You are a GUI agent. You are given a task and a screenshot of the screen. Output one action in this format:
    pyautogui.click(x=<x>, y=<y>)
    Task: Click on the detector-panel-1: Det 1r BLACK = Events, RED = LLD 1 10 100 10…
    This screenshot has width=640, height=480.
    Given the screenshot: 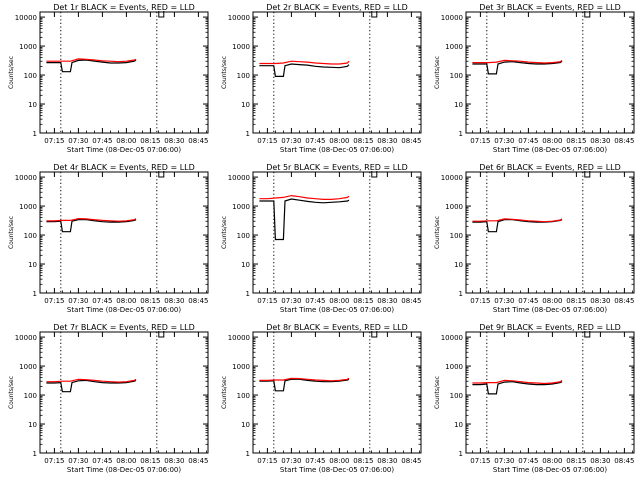 What is the action you would take?
    pyautogui.click(x=108, y=78)
    